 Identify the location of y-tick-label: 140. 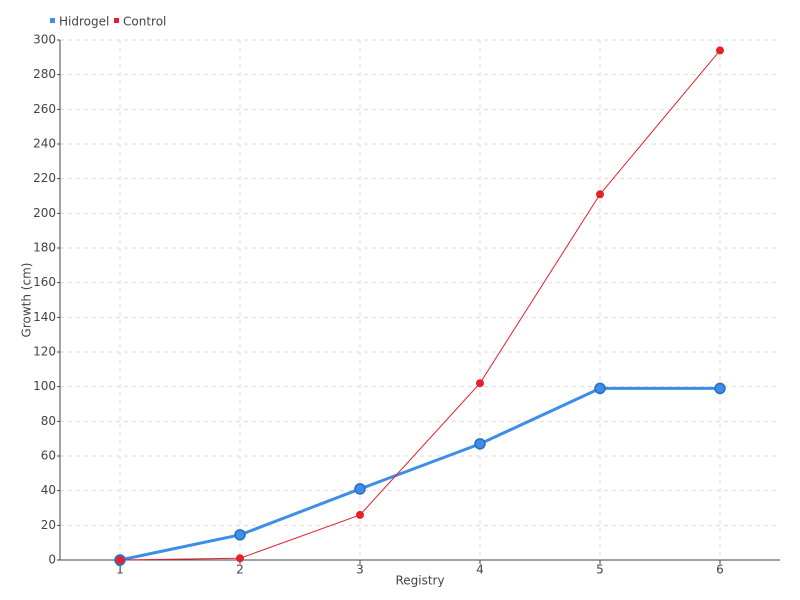
(44, 317).